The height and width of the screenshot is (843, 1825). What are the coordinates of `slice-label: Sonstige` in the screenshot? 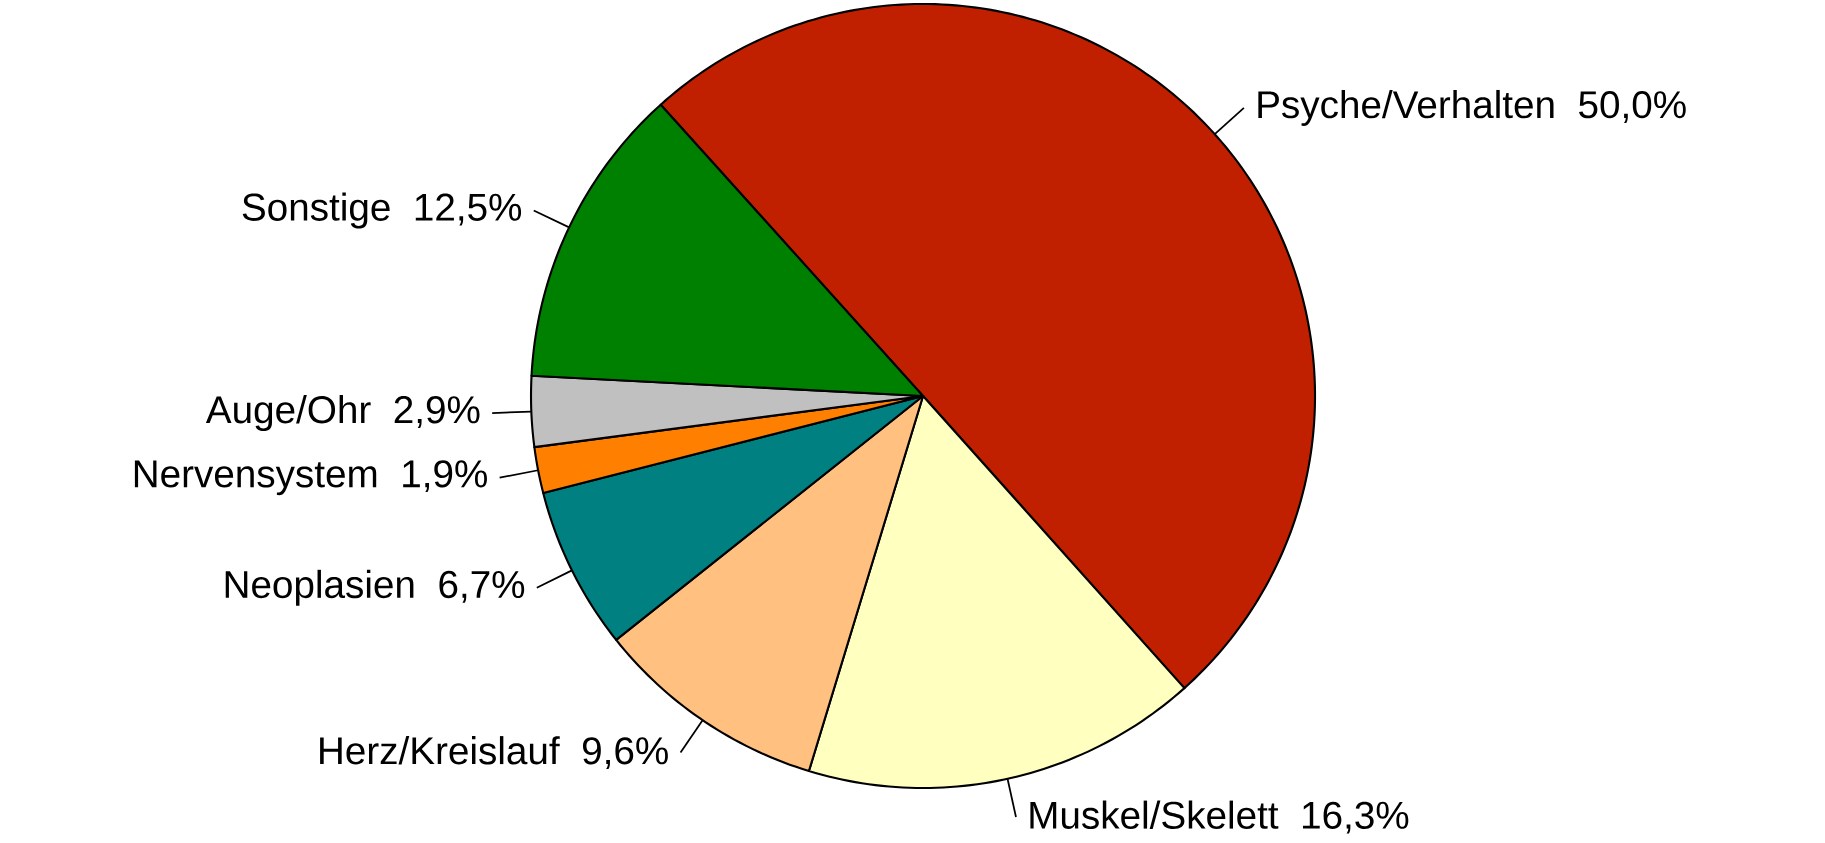 It's located at (316, 210).